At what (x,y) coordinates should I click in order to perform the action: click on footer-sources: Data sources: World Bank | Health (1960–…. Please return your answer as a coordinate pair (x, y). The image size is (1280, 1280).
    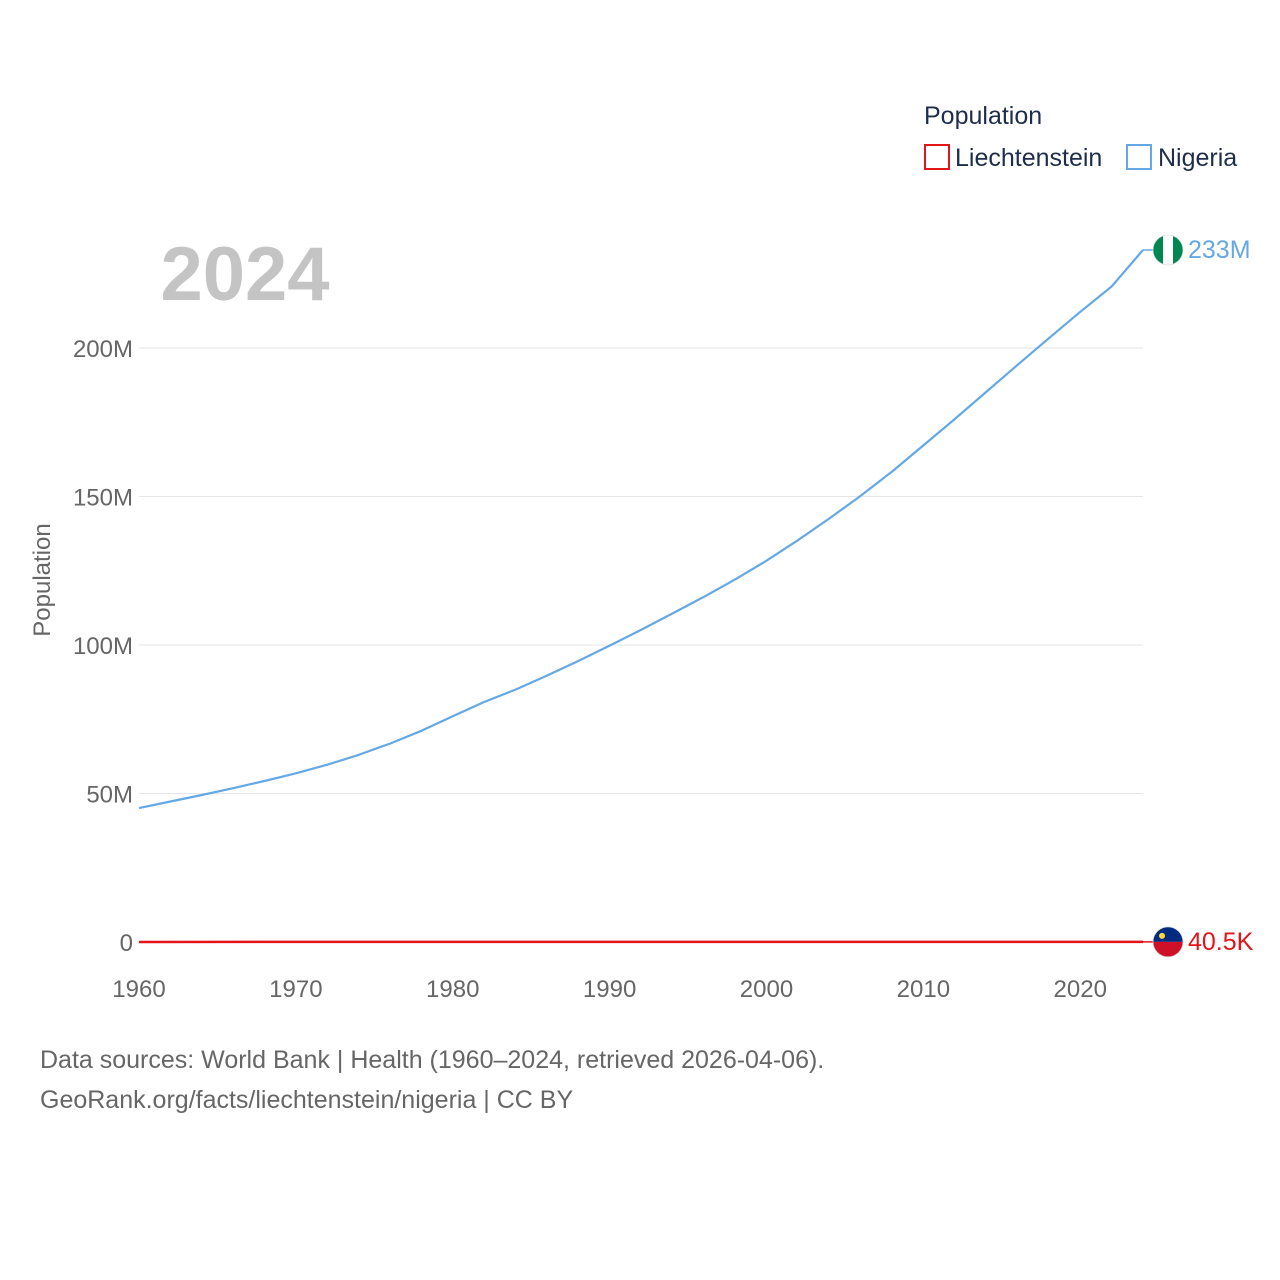
    Looking at the image, I should click on (432, 1060).